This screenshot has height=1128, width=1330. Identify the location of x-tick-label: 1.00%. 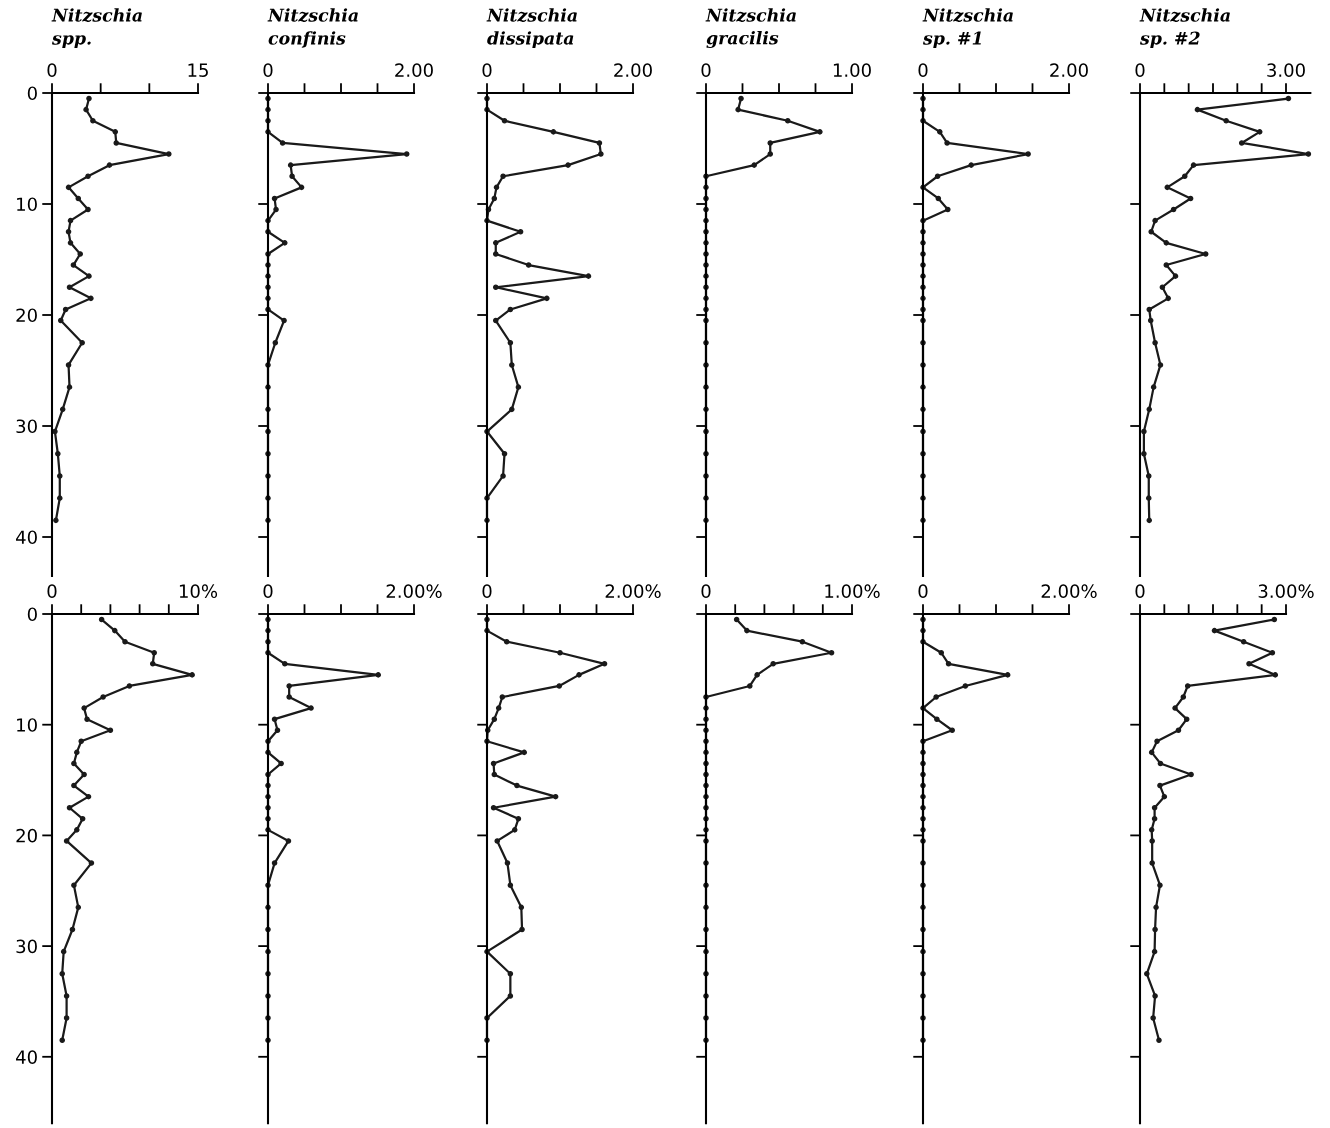
(852, 591).